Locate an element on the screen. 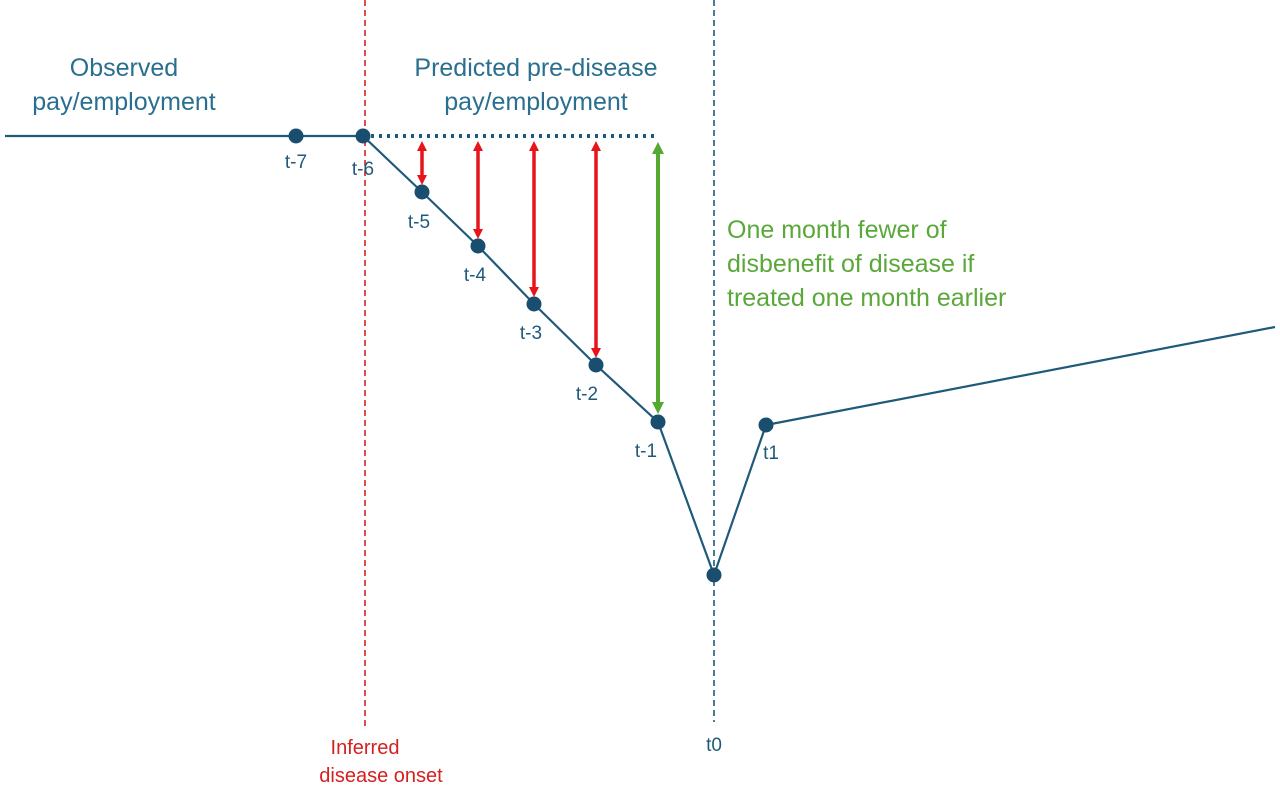 The image size is (1280, 796). point-t0 is located at coordinates (714, 575).